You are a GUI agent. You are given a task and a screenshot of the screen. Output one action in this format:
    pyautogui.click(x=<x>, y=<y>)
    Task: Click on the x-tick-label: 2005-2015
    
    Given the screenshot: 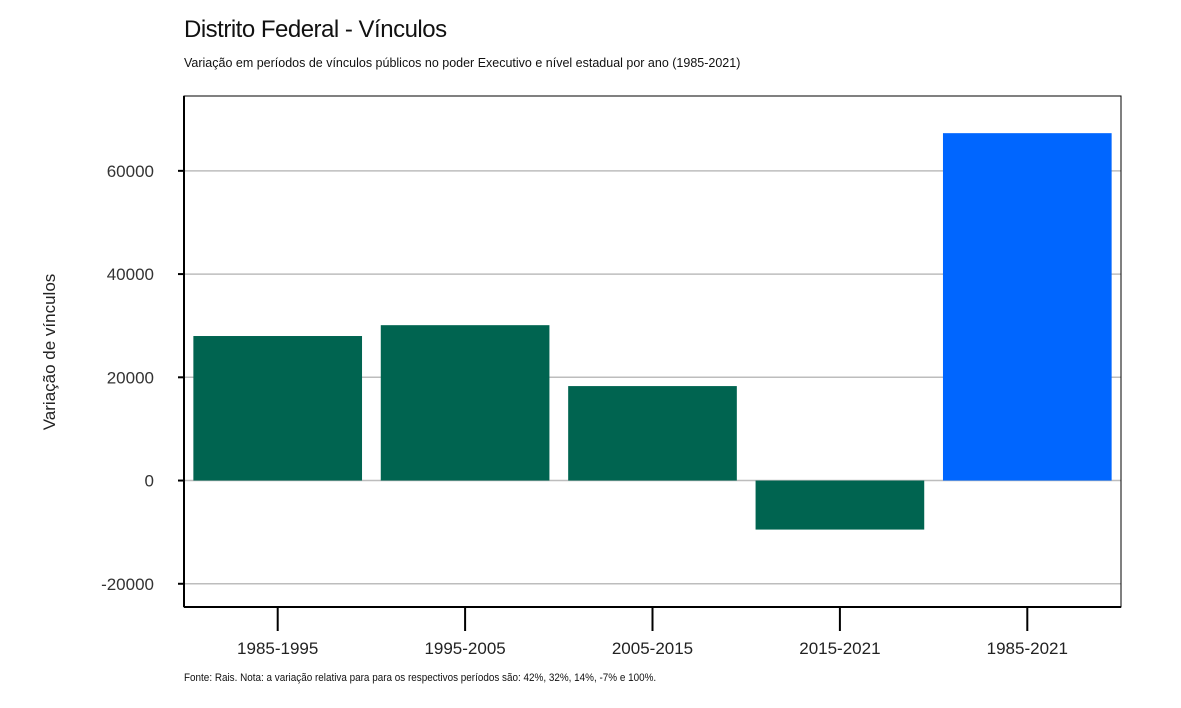 What is the action you would take?
    pyautogui.click(x=652, y=648)
    